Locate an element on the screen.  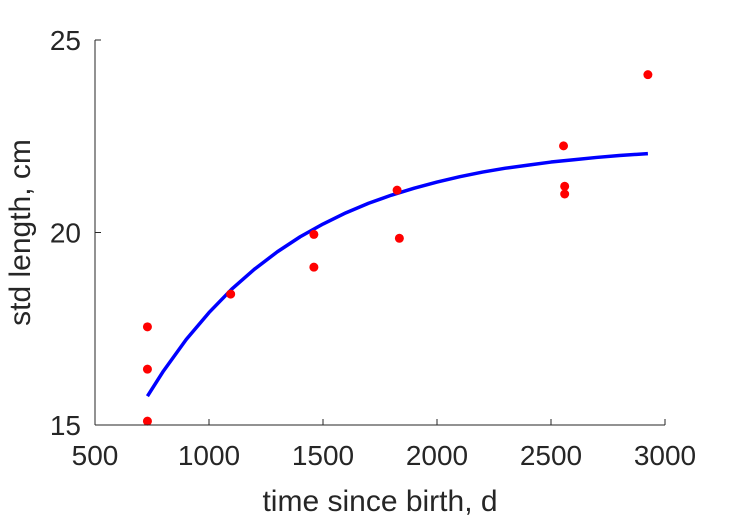
x-tick-label: 500 is located at coordinates (95, 455).